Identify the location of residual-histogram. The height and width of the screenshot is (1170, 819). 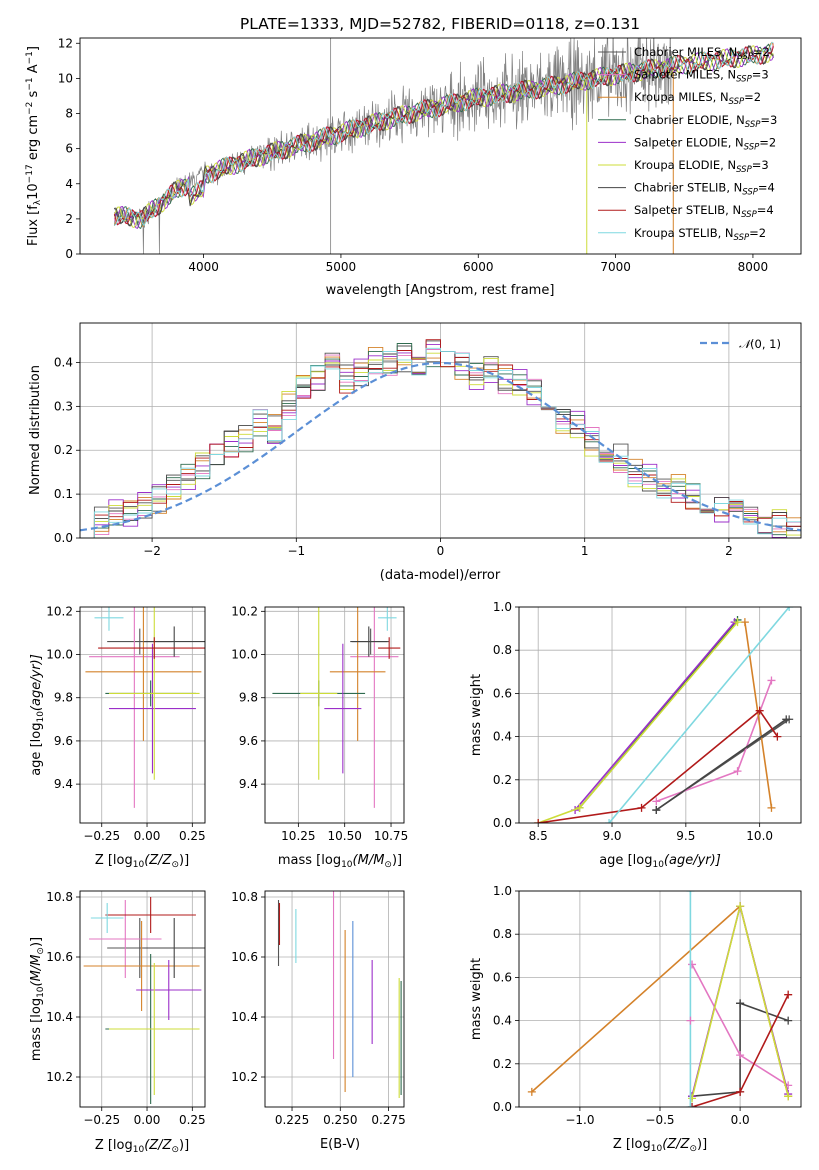
(440, 442).